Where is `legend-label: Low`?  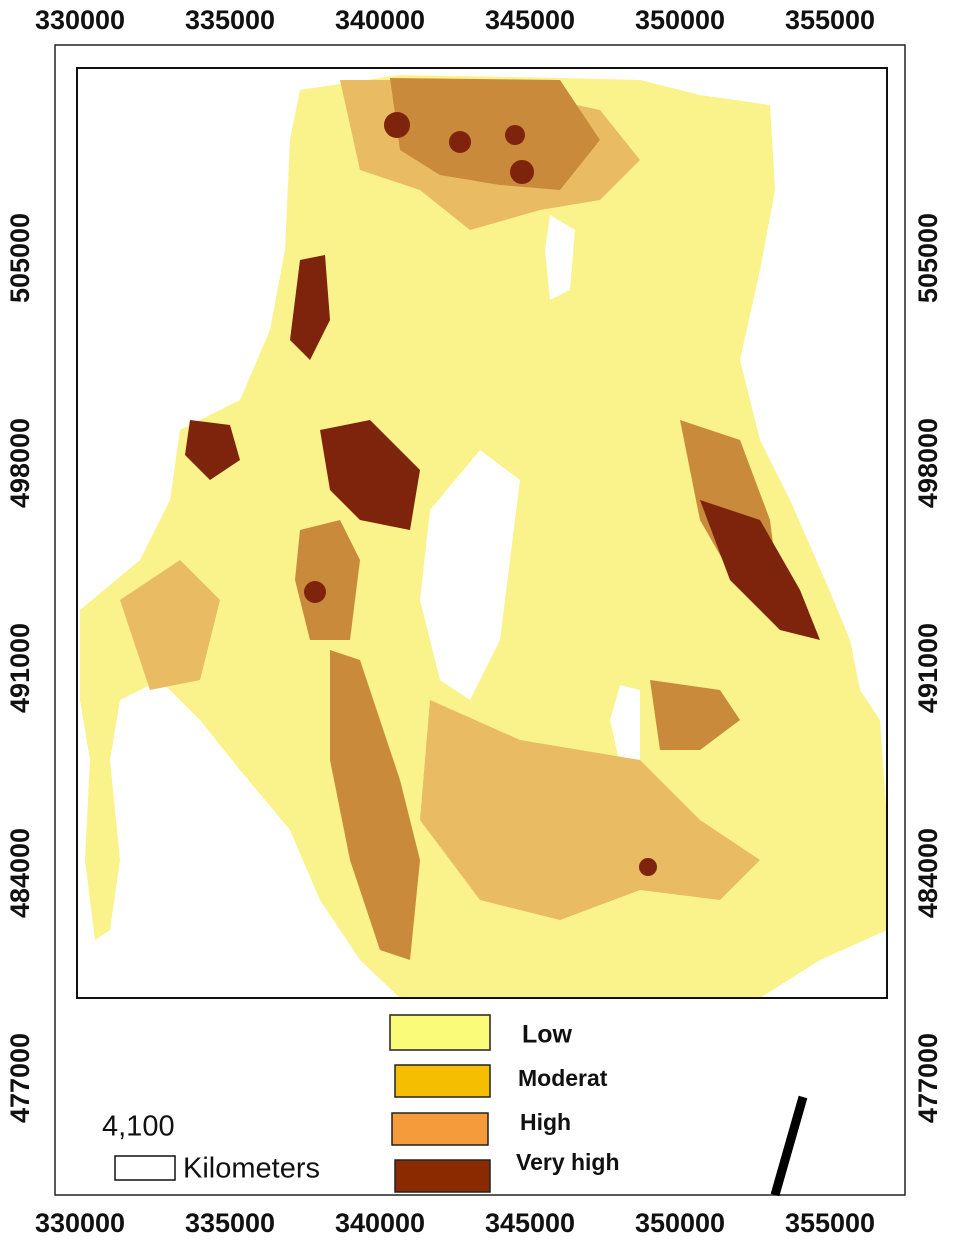 legend-label: Low is located at coordinates (547, 1035).